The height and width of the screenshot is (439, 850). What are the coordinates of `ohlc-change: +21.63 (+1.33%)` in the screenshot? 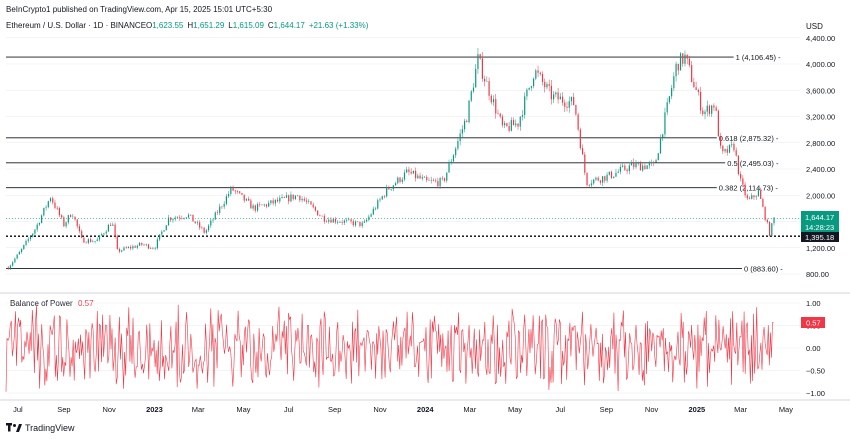 It's located at (339, 25).